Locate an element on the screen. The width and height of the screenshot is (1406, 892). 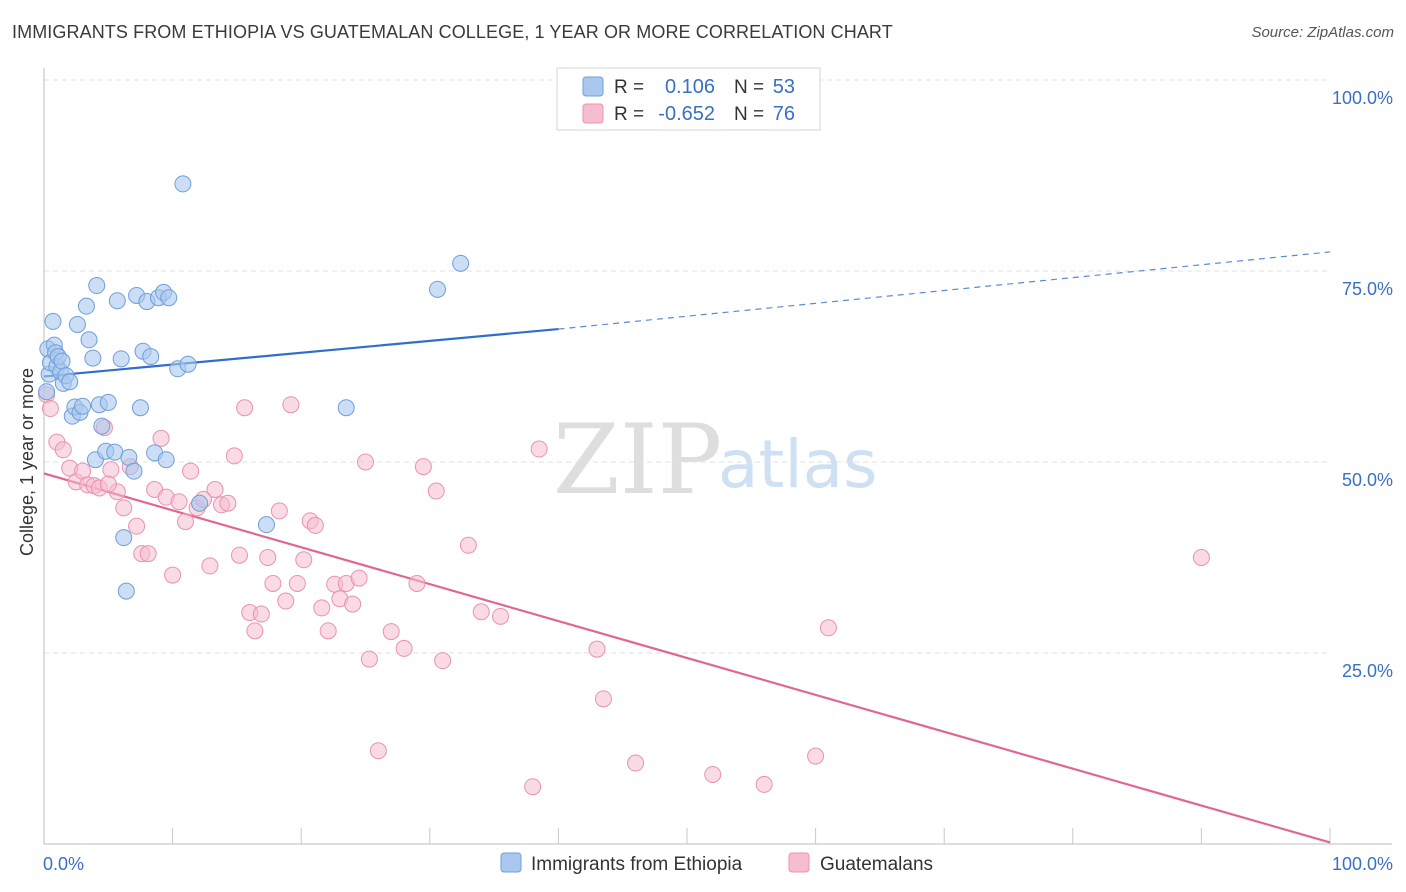
legend-n-value: 76 is located at coordinates (784, 114).